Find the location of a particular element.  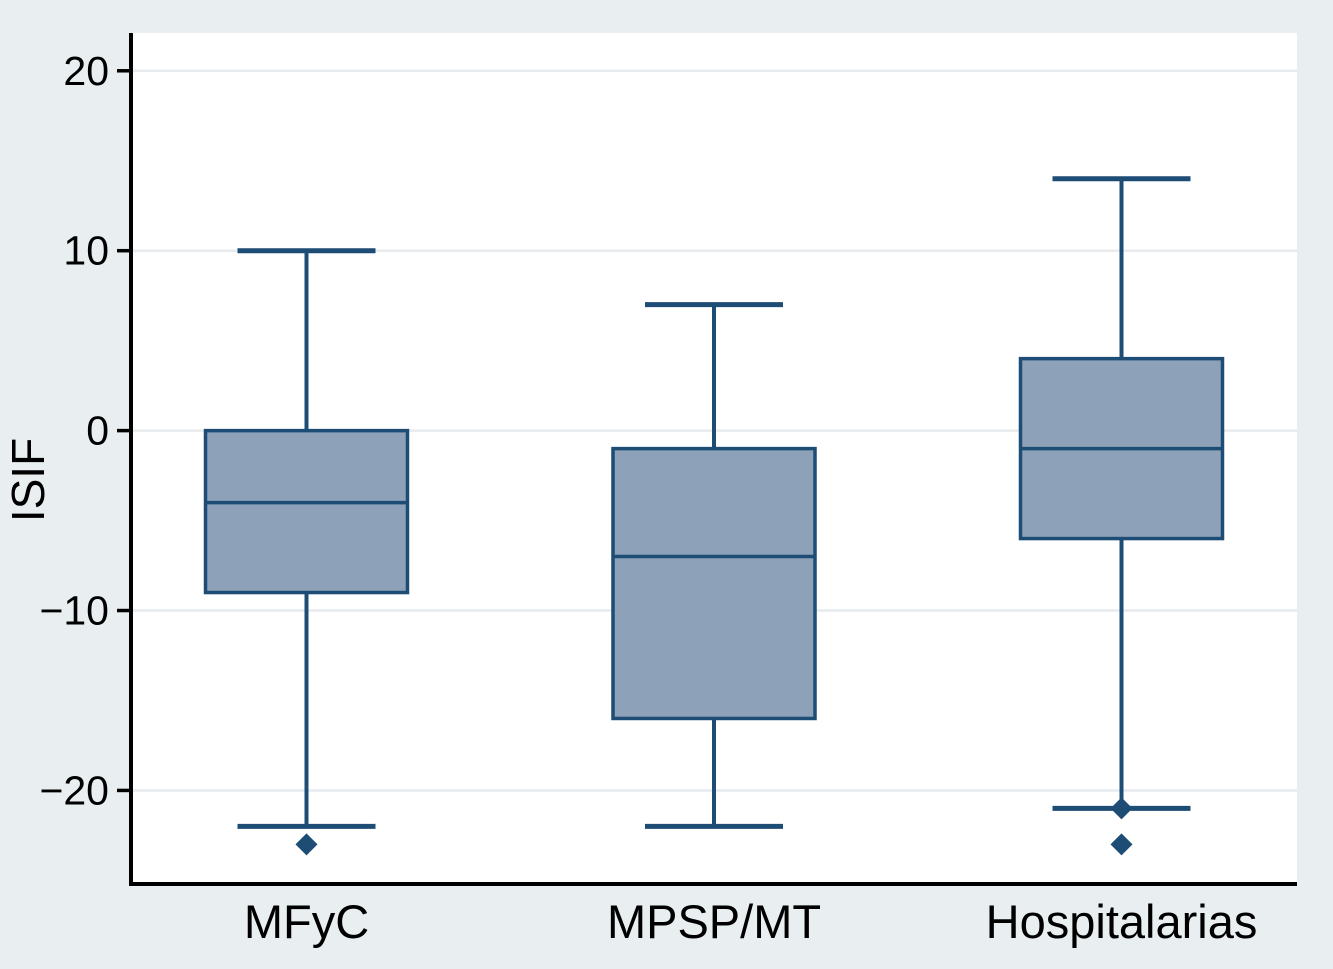

x-category-label: MFyC is located at coordinates (306, 921).